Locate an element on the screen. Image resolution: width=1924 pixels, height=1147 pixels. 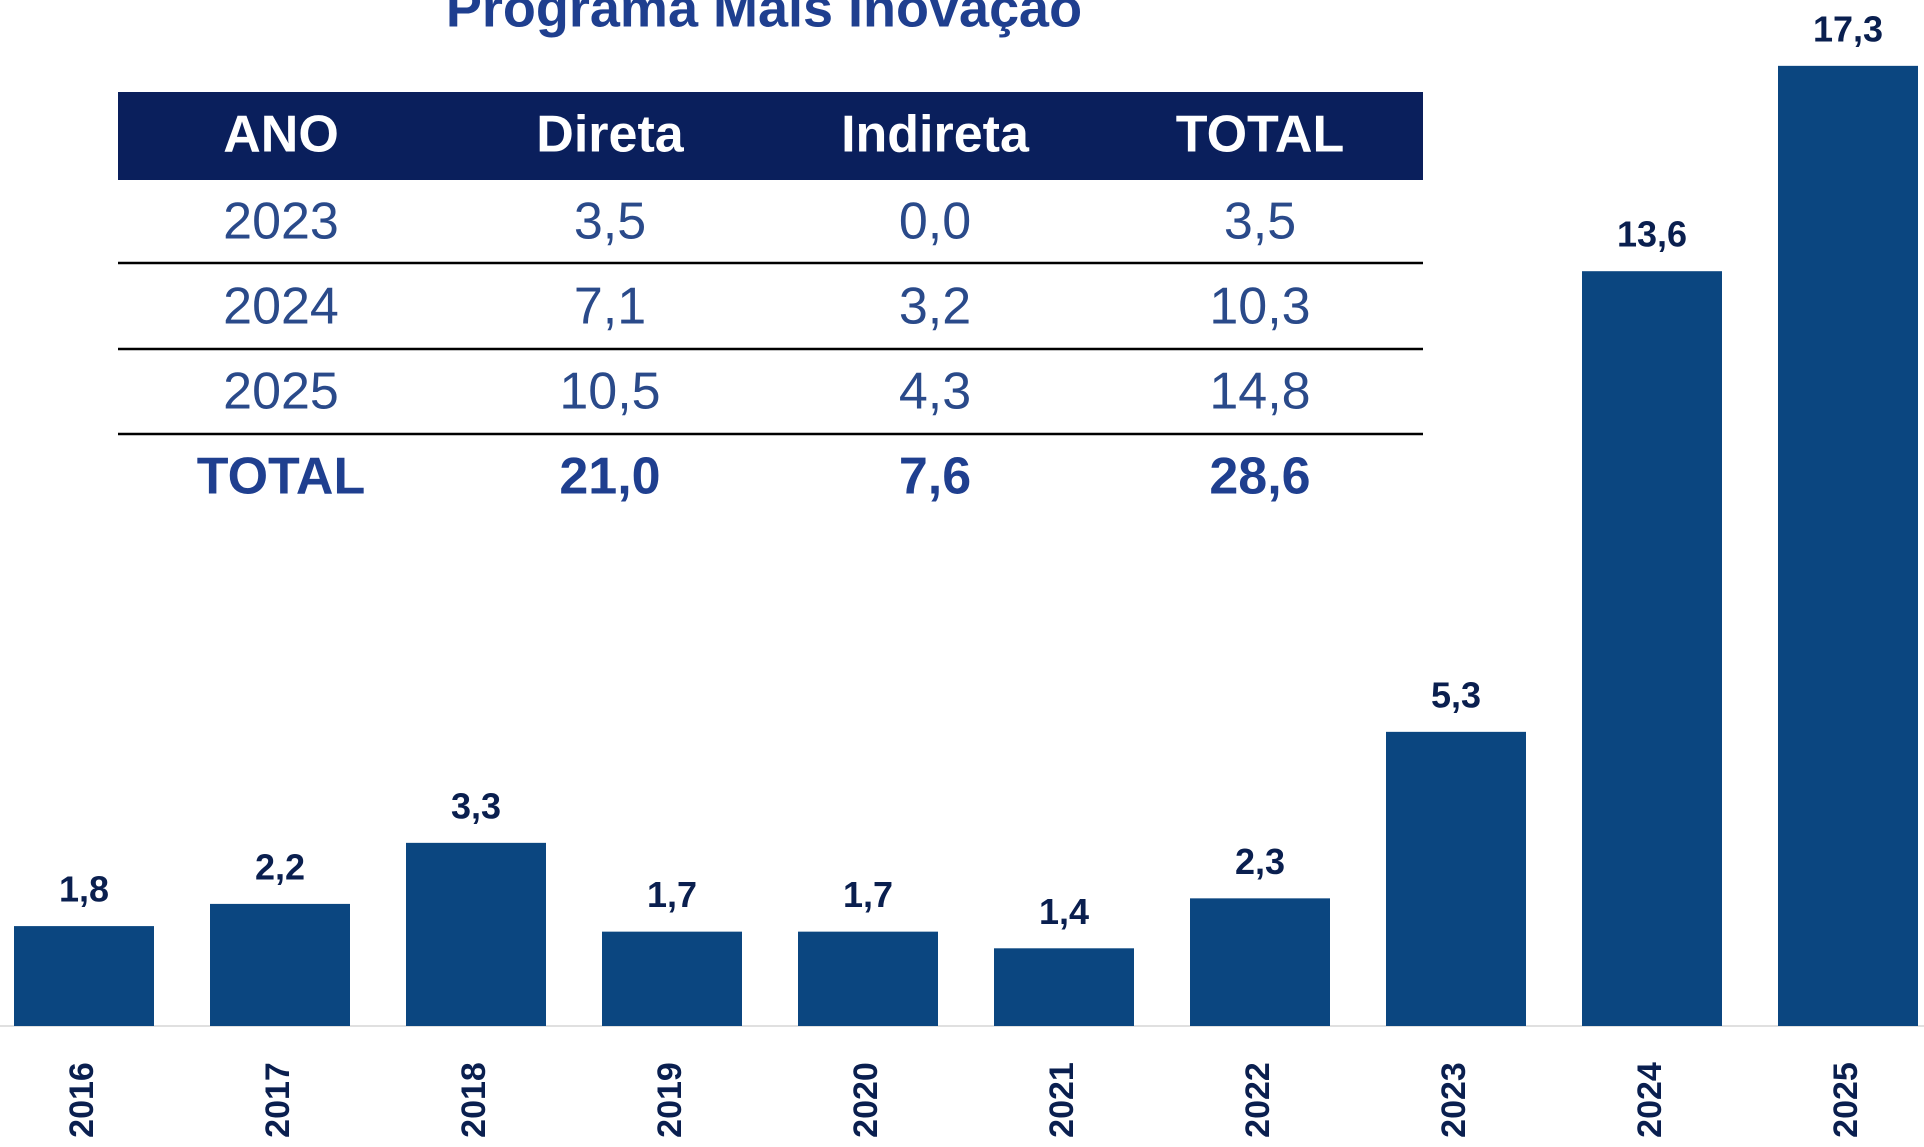
table-total-cell: 28,6 is located at coordinates (1259, 477).